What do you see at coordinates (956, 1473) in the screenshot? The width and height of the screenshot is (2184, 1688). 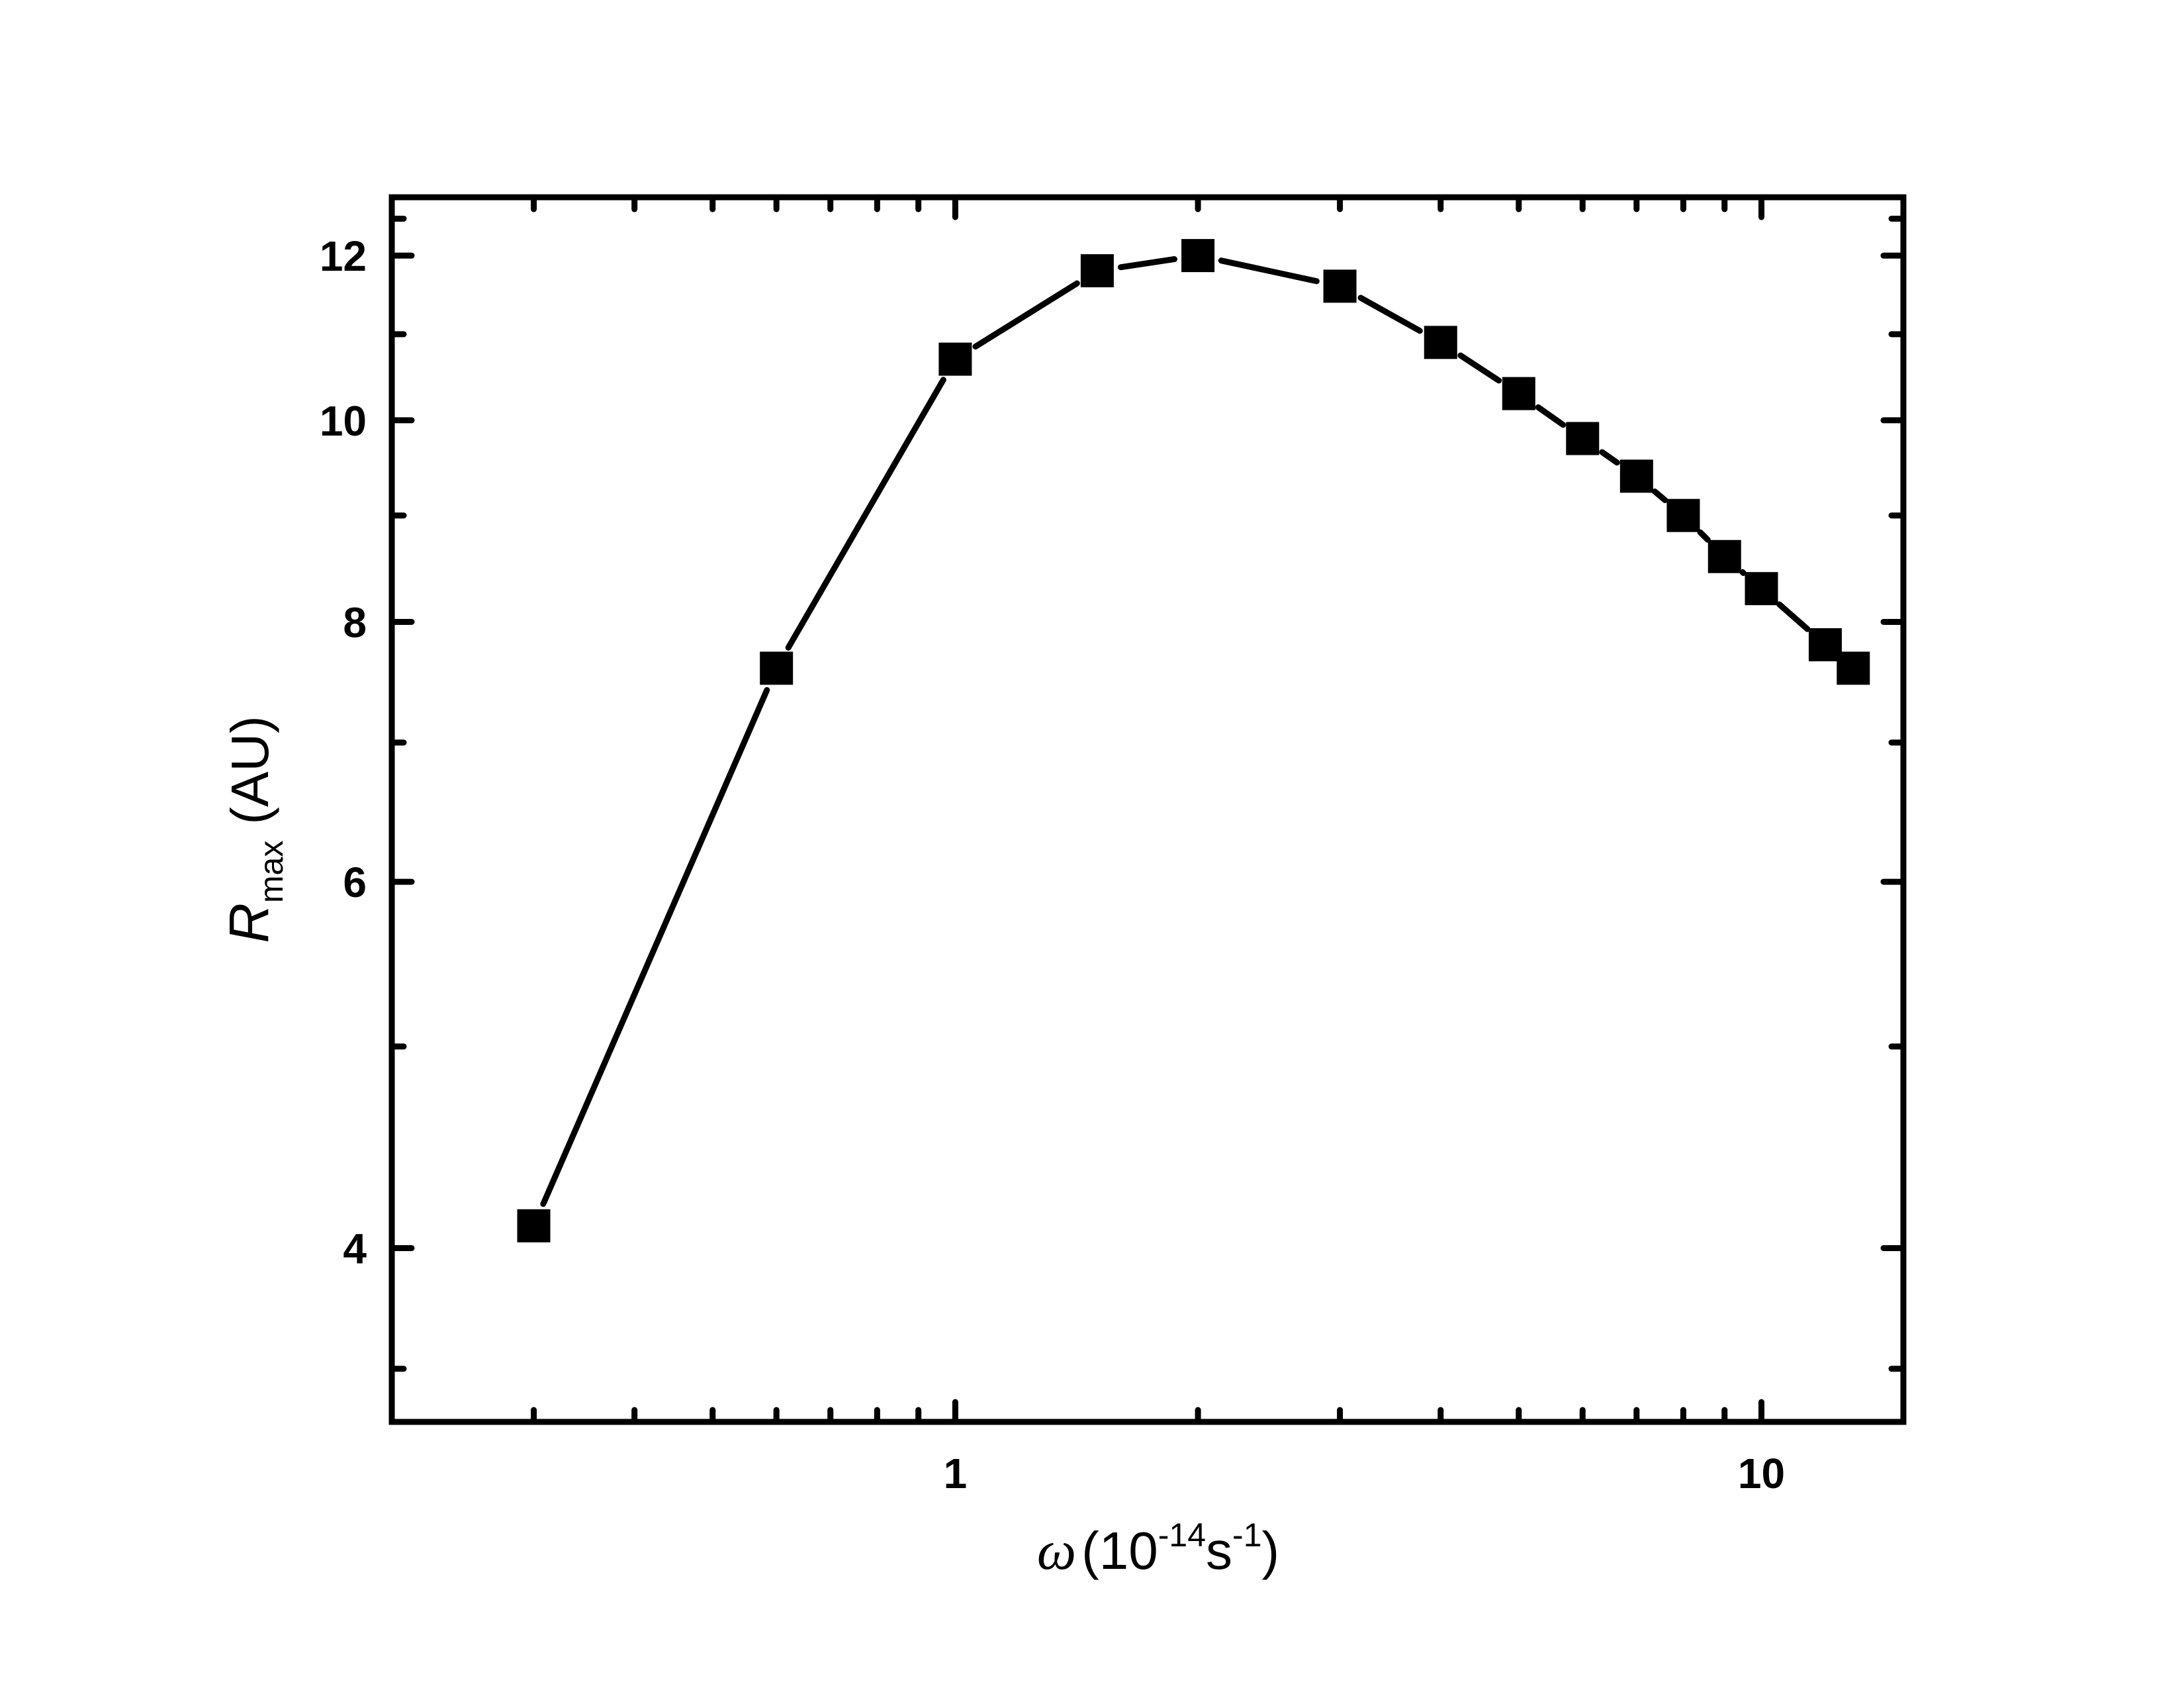 I see `x-tick-label: 1` at bounding box center [956, 1473].